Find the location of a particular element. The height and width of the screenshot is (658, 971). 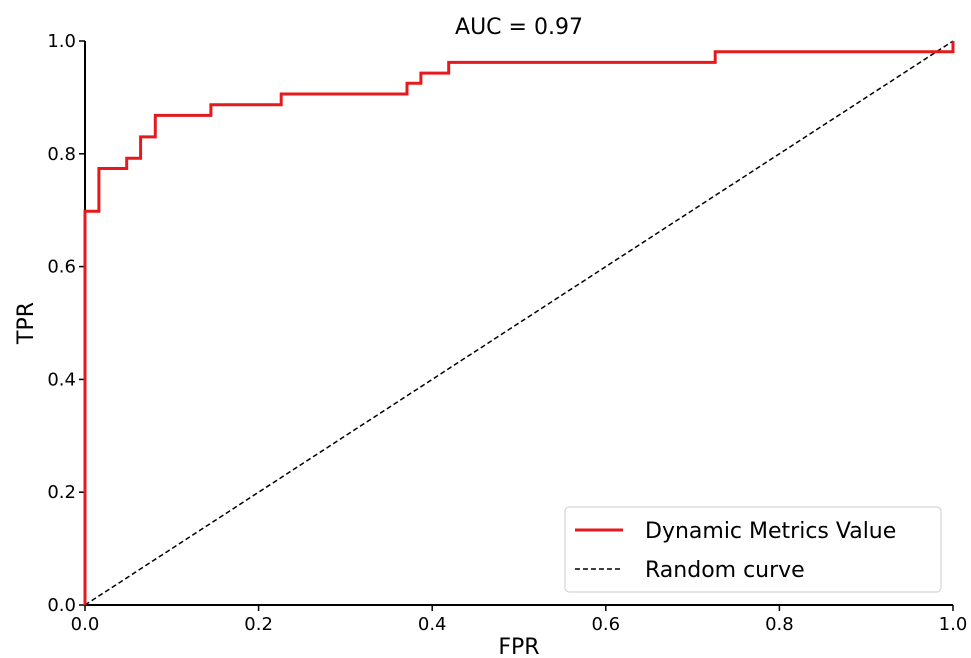

x-axis-label: FPR is located at coordinates (518, 646).